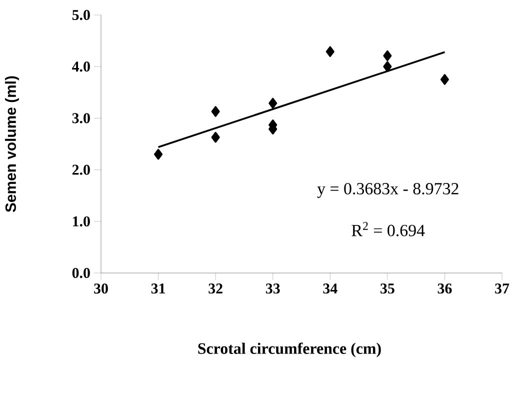 The height and width of the screenshot is (394, 531). I want to click on y-axis-title: Semen volume (ml), so click(12, 144).